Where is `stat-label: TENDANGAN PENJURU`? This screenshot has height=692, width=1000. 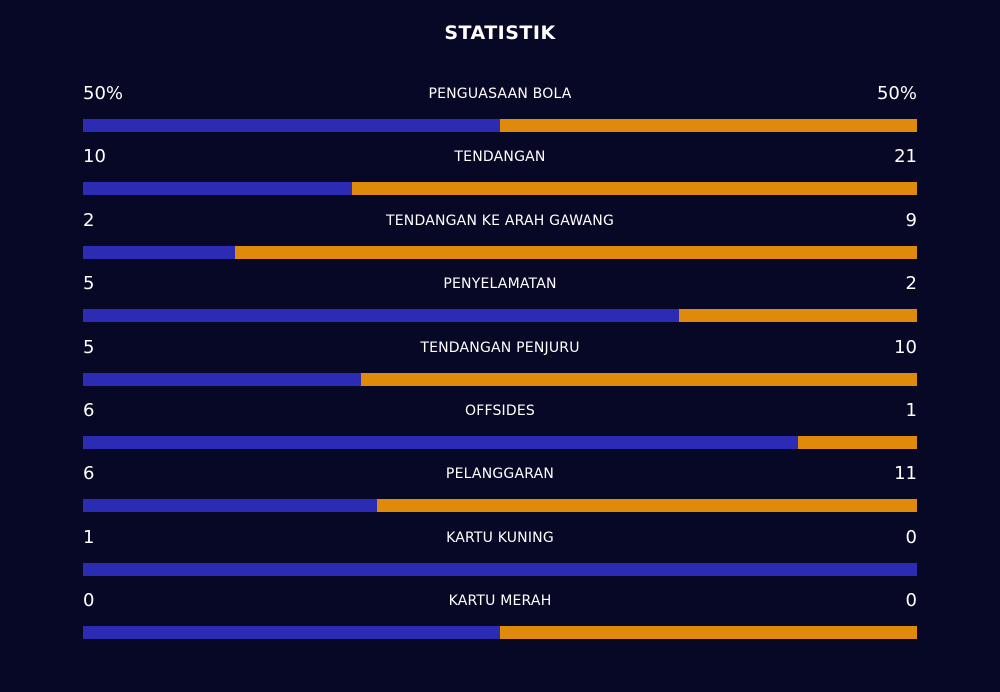
stat-label: TENDANGAN PENJURU is located at coordinates (500, 347).